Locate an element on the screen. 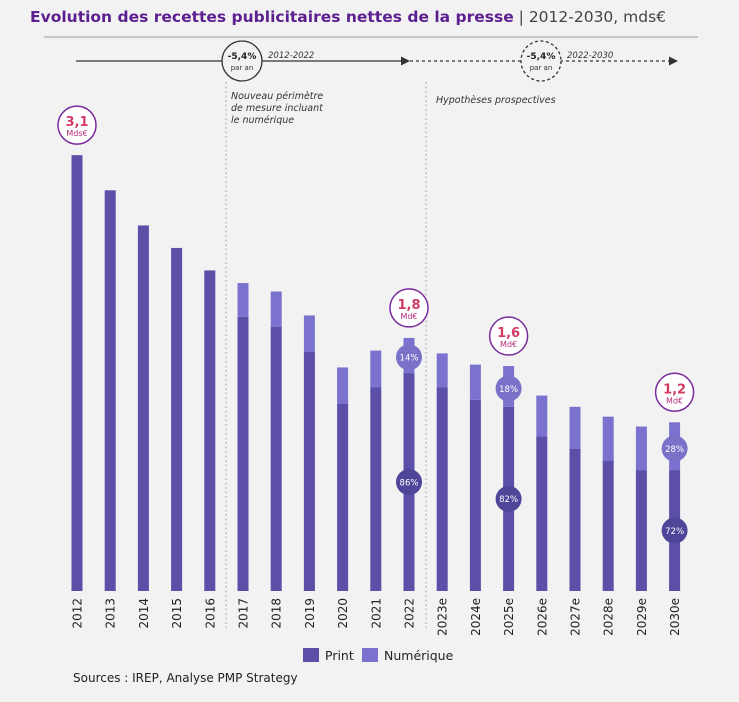 The width and height of the screenshot is (739, 702). bar-print-2012 is located at coordinates (77, 373).